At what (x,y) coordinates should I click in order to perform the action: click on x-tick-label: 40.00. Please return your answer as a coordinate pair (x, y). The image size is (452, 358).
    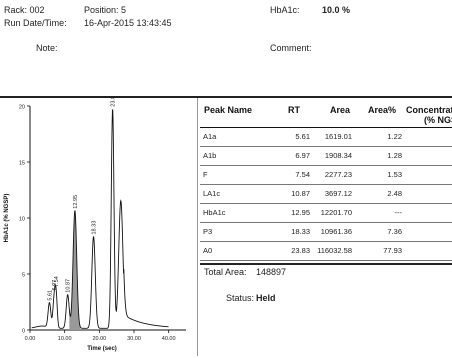
    Looking at the image, I should click on (169, 339).